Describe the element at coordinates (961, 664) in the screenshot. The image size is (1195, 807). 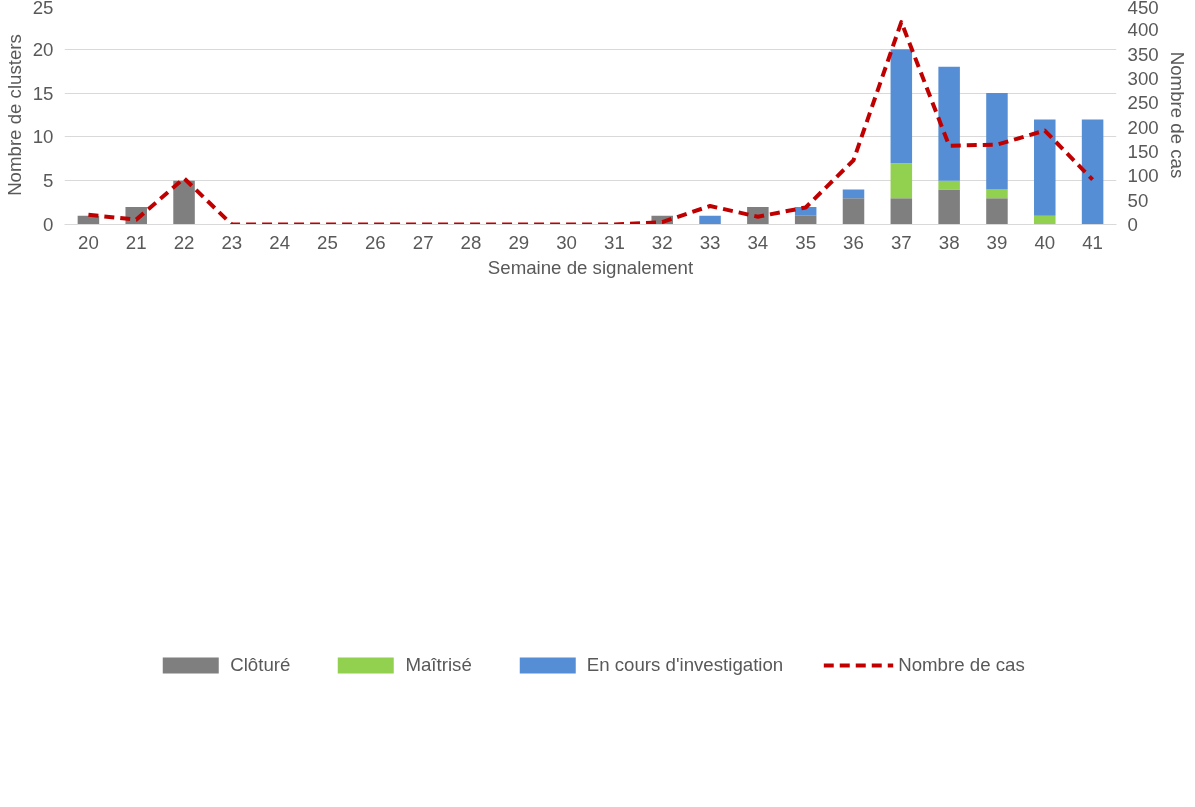
I see `legend-label: Nombre de cas` at that location.